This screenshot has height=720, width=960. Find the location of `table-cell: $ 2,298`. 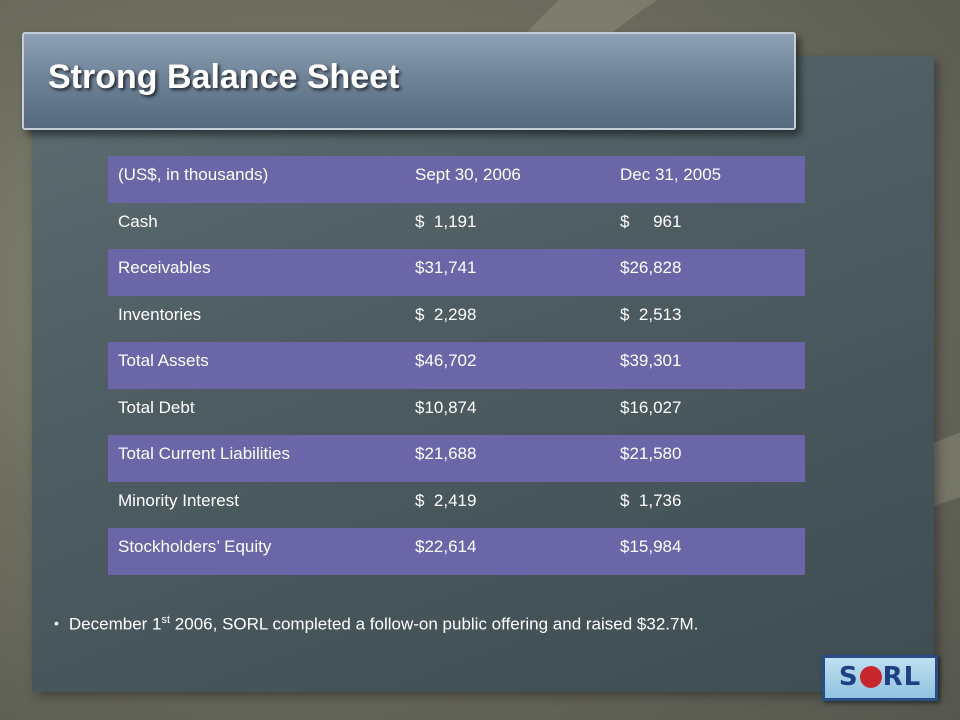

table-cell: $ 2,298 is located at coordinates (446, 314).